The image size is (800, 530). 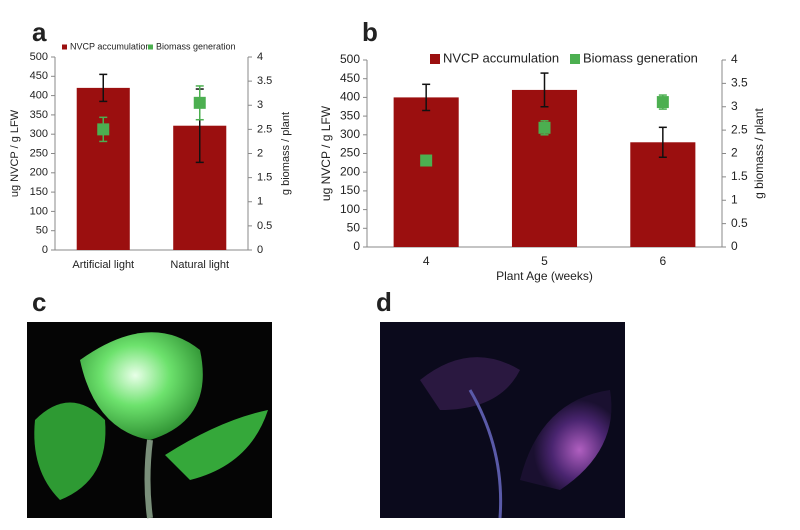 What do you see at coordinates (103, 265) in the screenshot?
I see `x-tick-label: Artificial light` at bounding box center [103, 265].